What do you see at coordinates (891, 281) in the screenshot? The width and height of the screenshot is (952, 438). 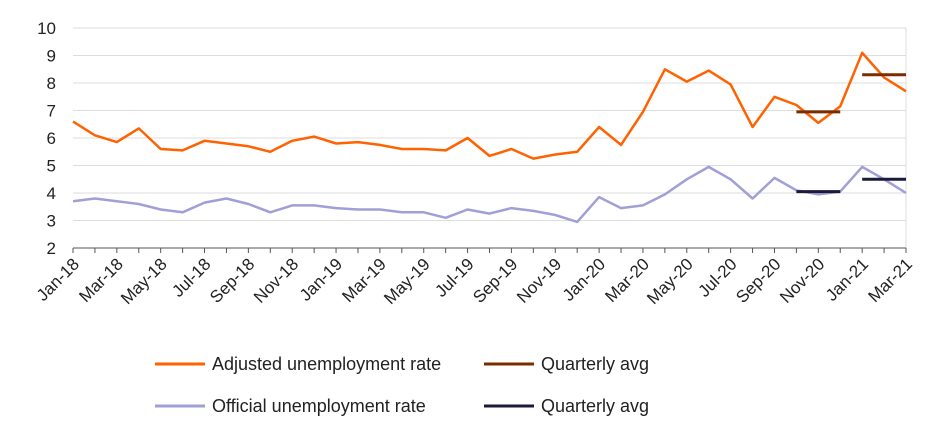 I see `x-tick-label: Mar-21` at bounding box center [891, 281].